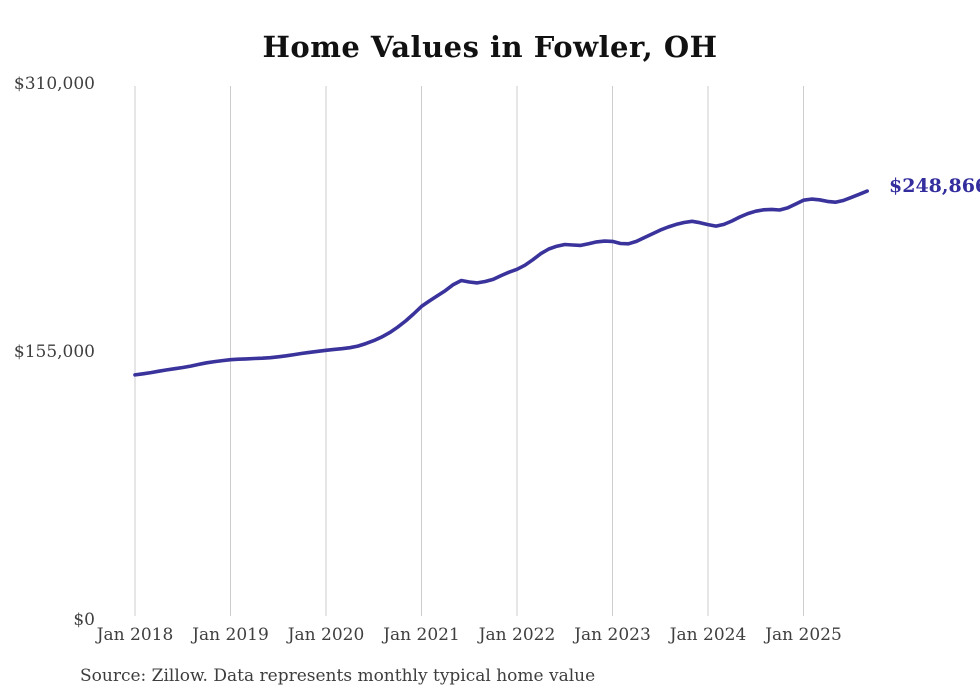 This screenshot has height=699, width=980. Describe the element at coordinates (421, 635) in the screenshot. I see `x-tick-label: Jan 2021` at that location.